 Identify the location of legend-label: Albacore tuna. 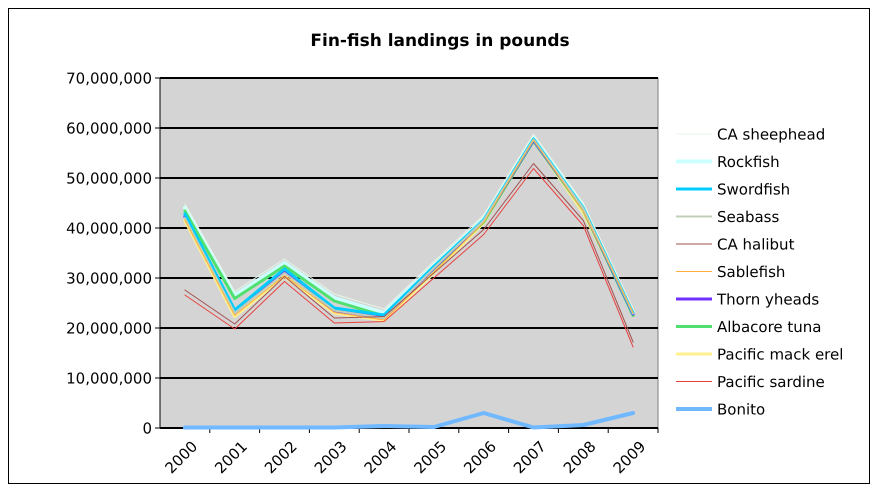
(769, 327).